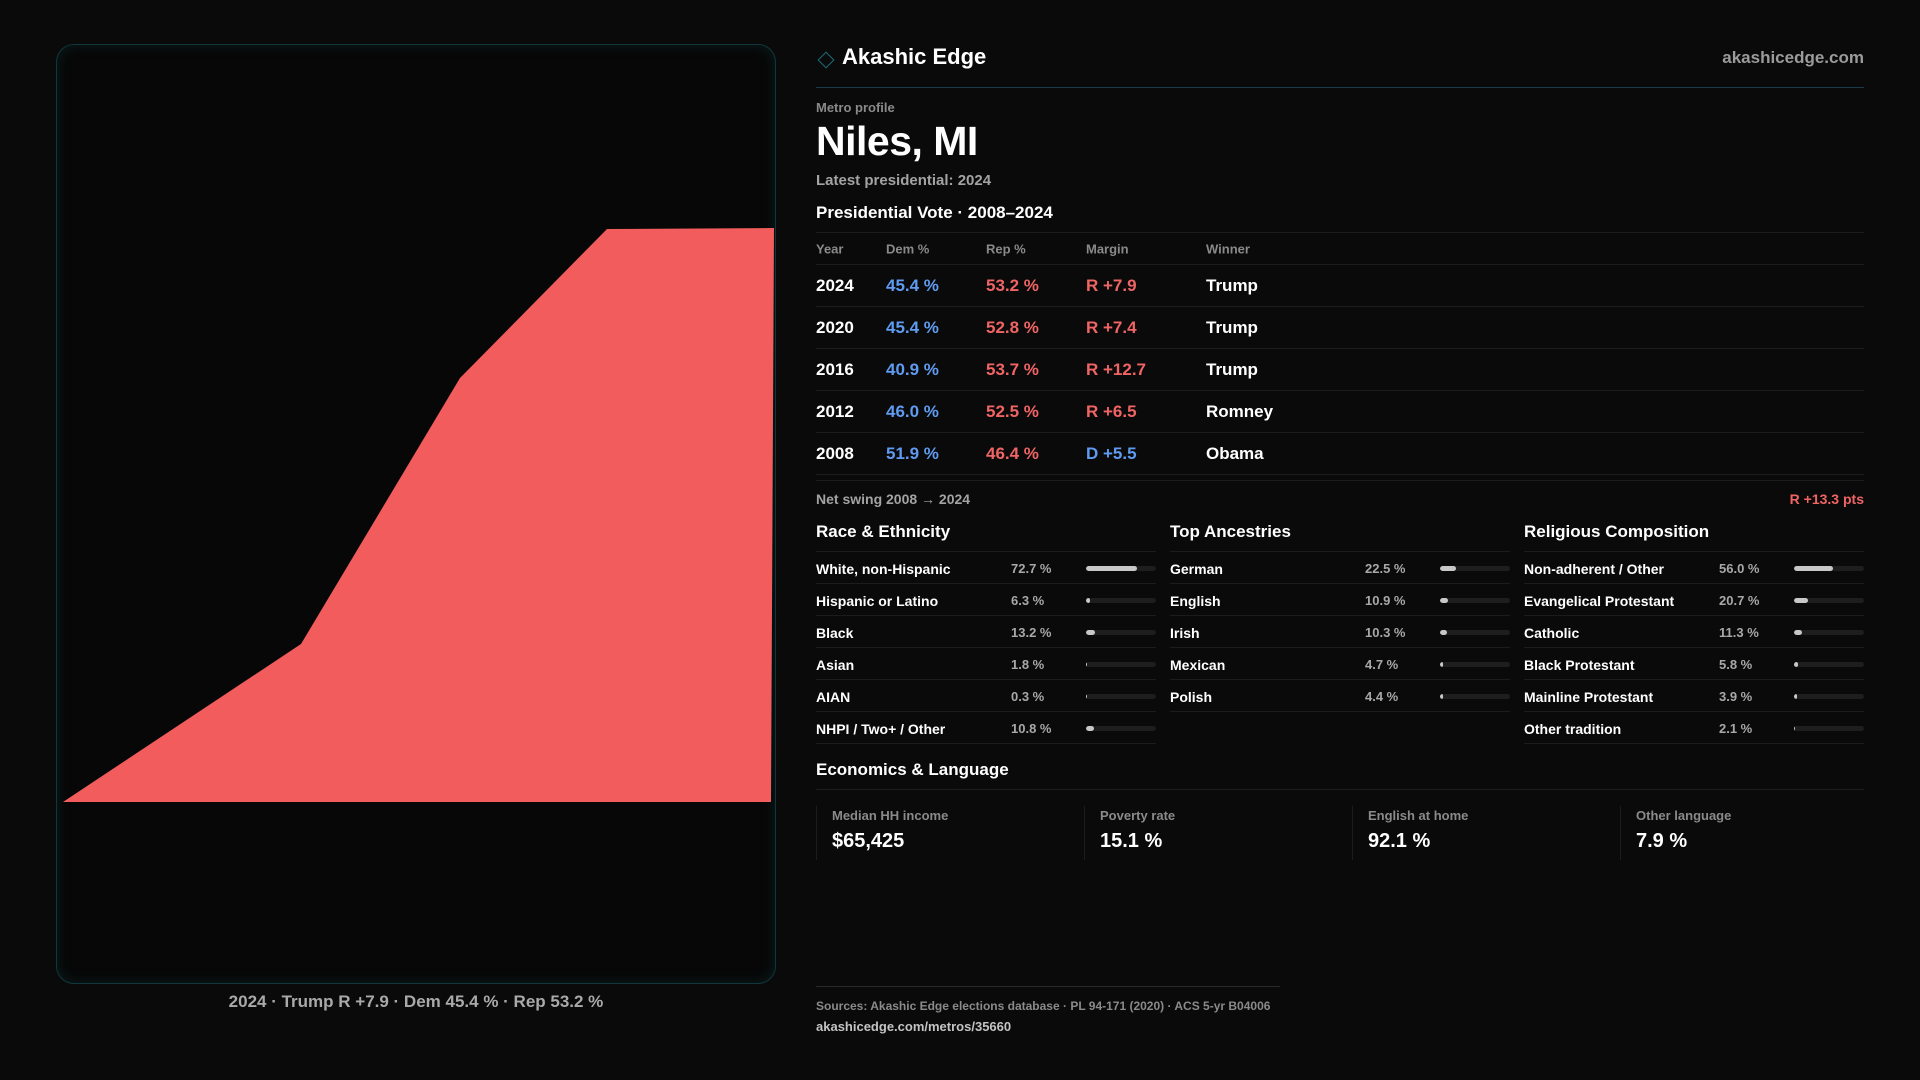  I want to click on vote-table-header: Year Dem % Rep % Margin Winner, so click(1340, 249).